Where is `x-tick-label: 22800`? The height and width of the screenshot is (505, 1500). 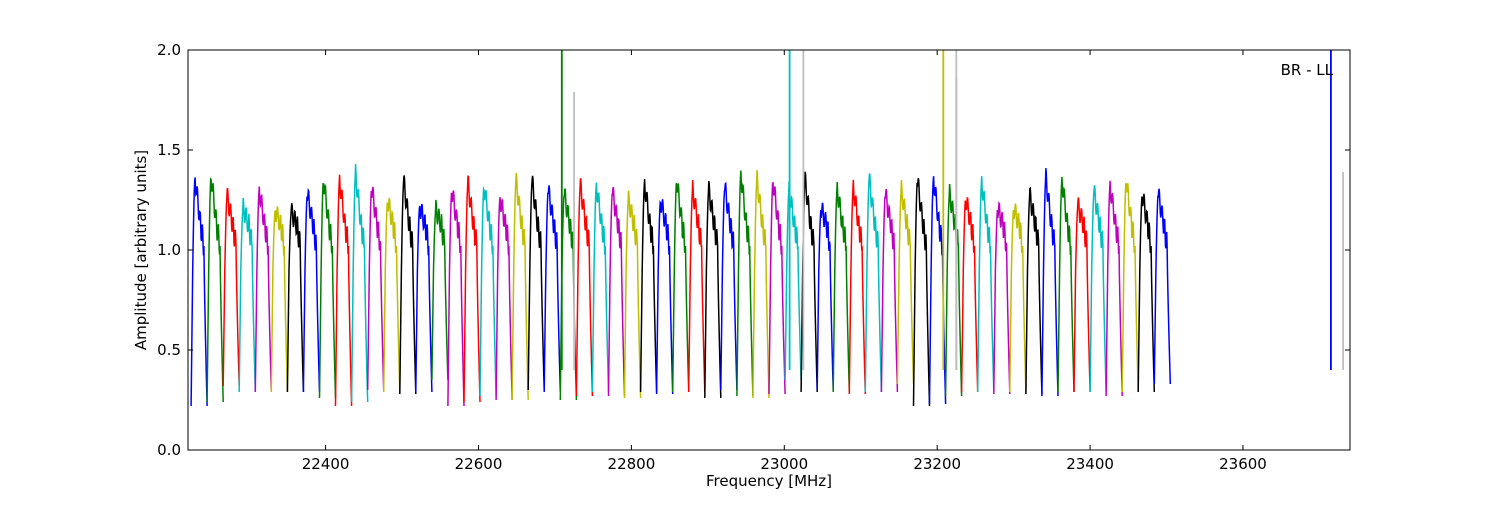
x-tick-label: 22800 is located at coordinates (632, 464).